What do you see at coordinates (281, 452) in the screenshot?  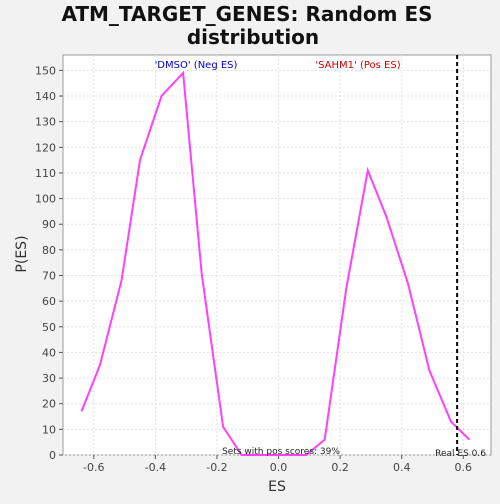 I see `pos-scores-annotation: Sets with pos scores: 39%` at bounding box center [281, 452].